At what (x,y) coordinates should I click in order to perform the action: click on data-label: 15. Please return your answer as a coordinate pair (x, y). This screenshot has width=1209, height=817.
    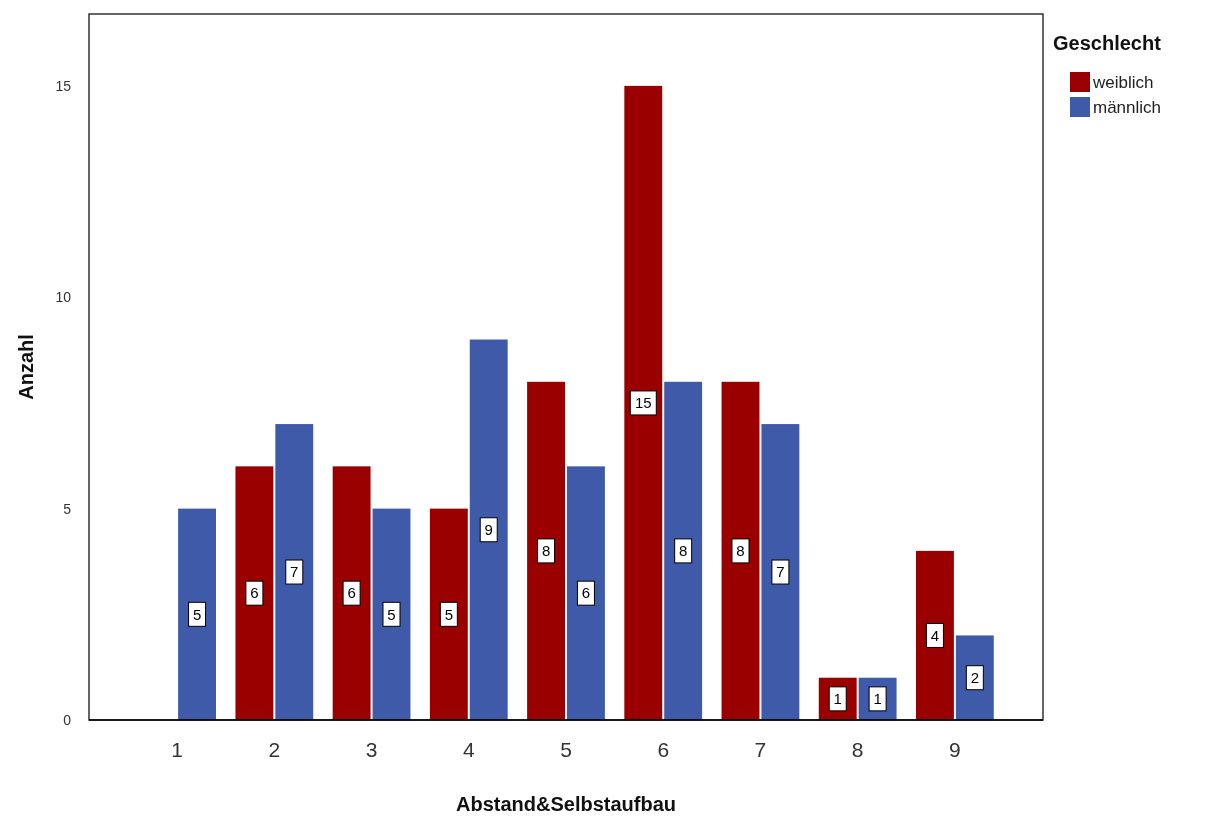
    Looking at the image, I should click on (643, 403).